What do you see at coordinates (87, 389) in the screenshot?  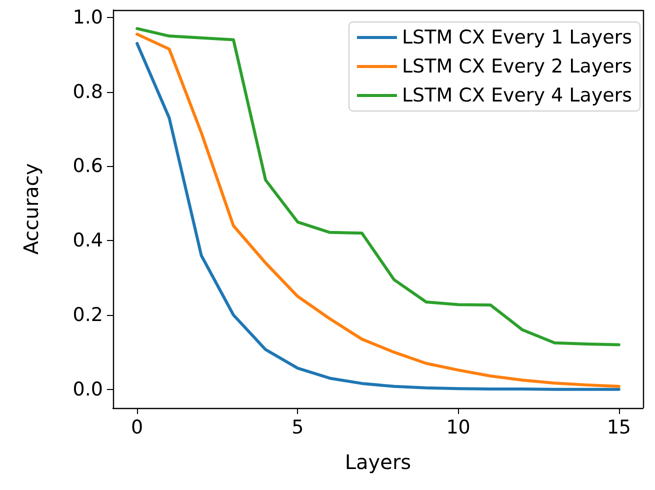 I see `y-tick-label: 0.0` at bounding box center [87, 389].